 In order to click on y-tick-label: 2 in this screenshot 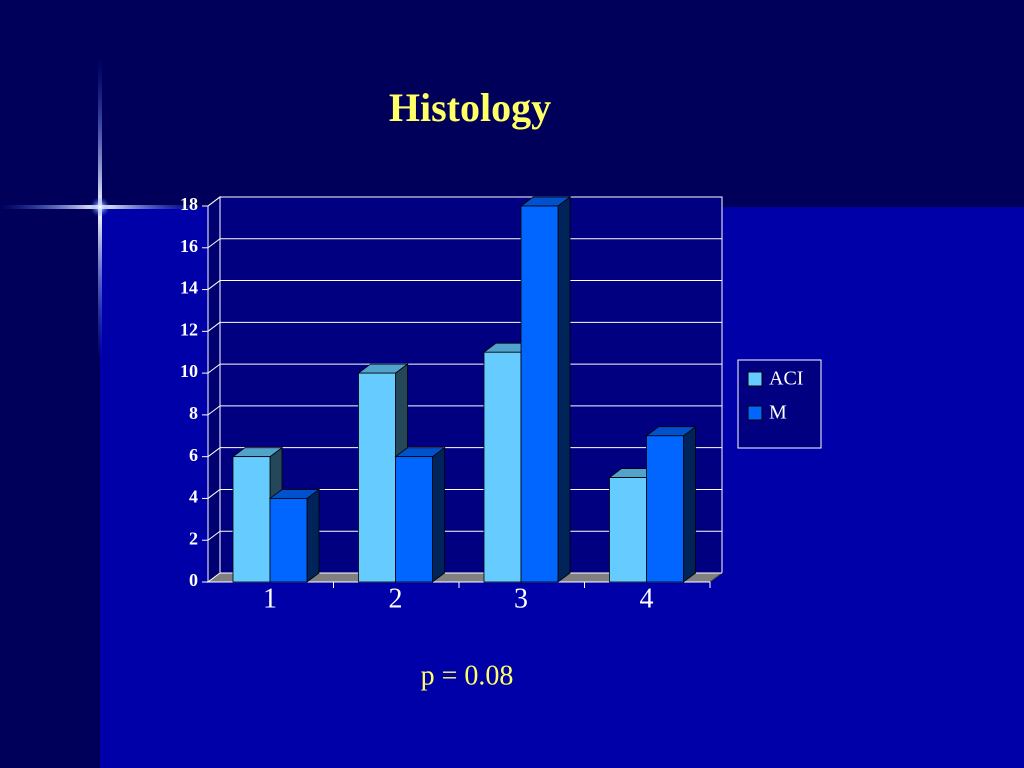, I will do `click(193, 538)`.